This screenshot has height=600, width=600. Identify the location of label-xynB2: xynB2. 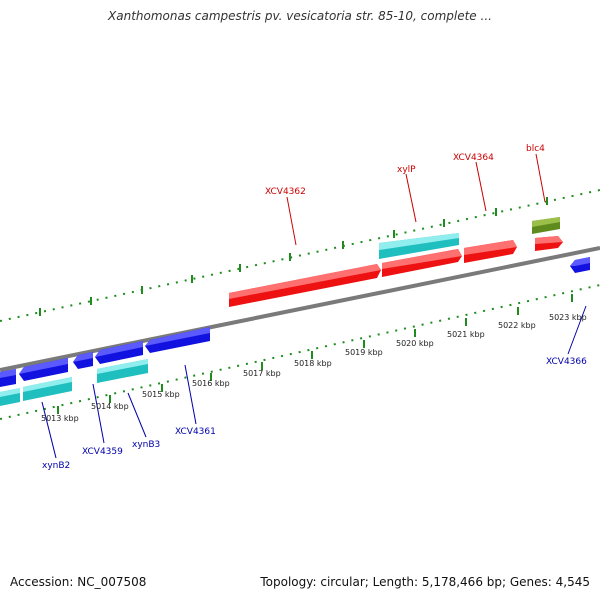
(56, 466).